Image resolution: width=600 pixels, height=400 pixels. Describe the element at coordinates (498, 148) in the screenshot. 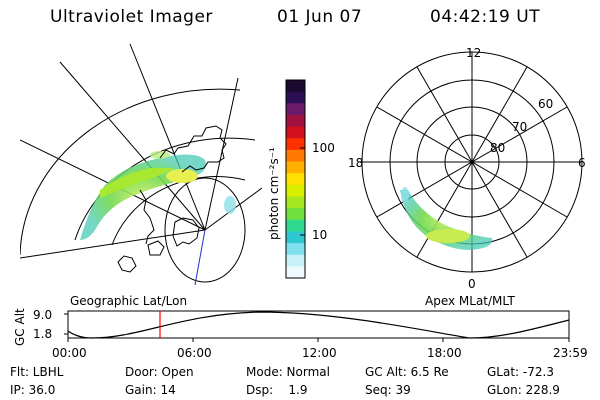

I see `lat-label-80: 80` at that location.